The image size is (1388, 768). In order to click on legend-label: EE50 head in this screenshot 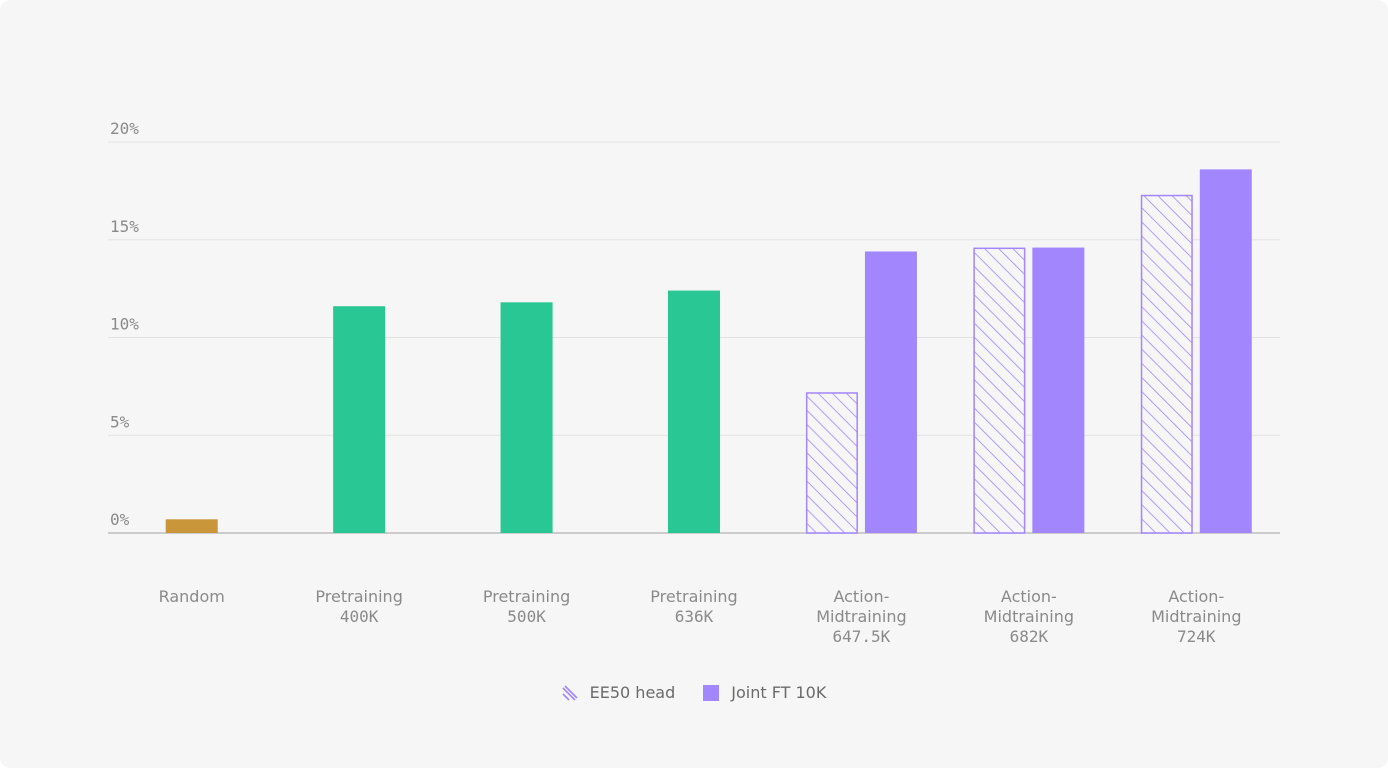, I will do `click(632, 692)`.